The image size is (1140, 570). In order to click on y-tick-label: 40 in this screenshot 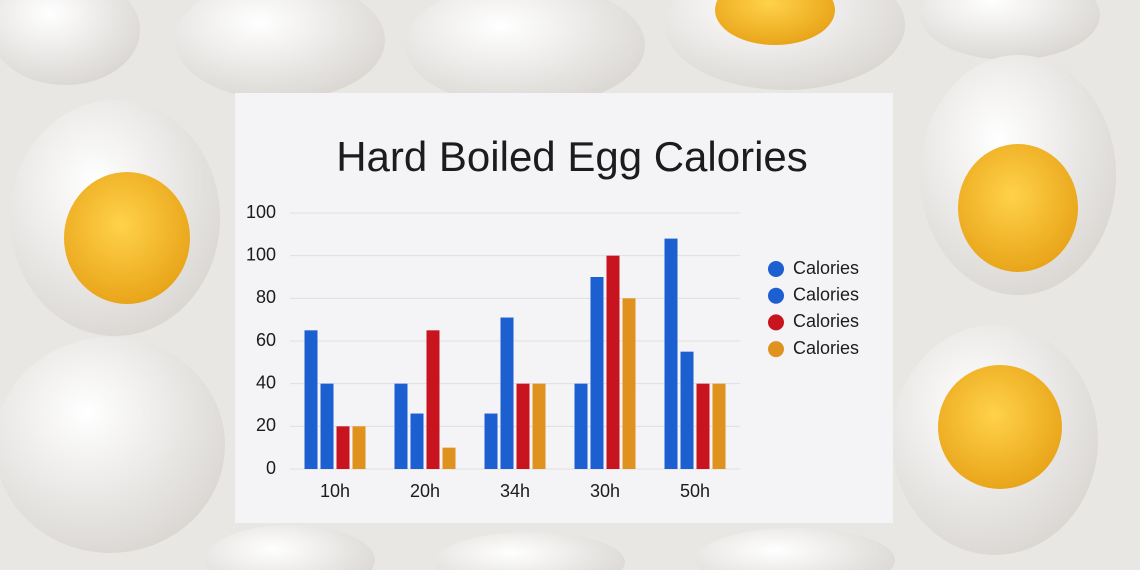, I will do `click(266, 382)`.